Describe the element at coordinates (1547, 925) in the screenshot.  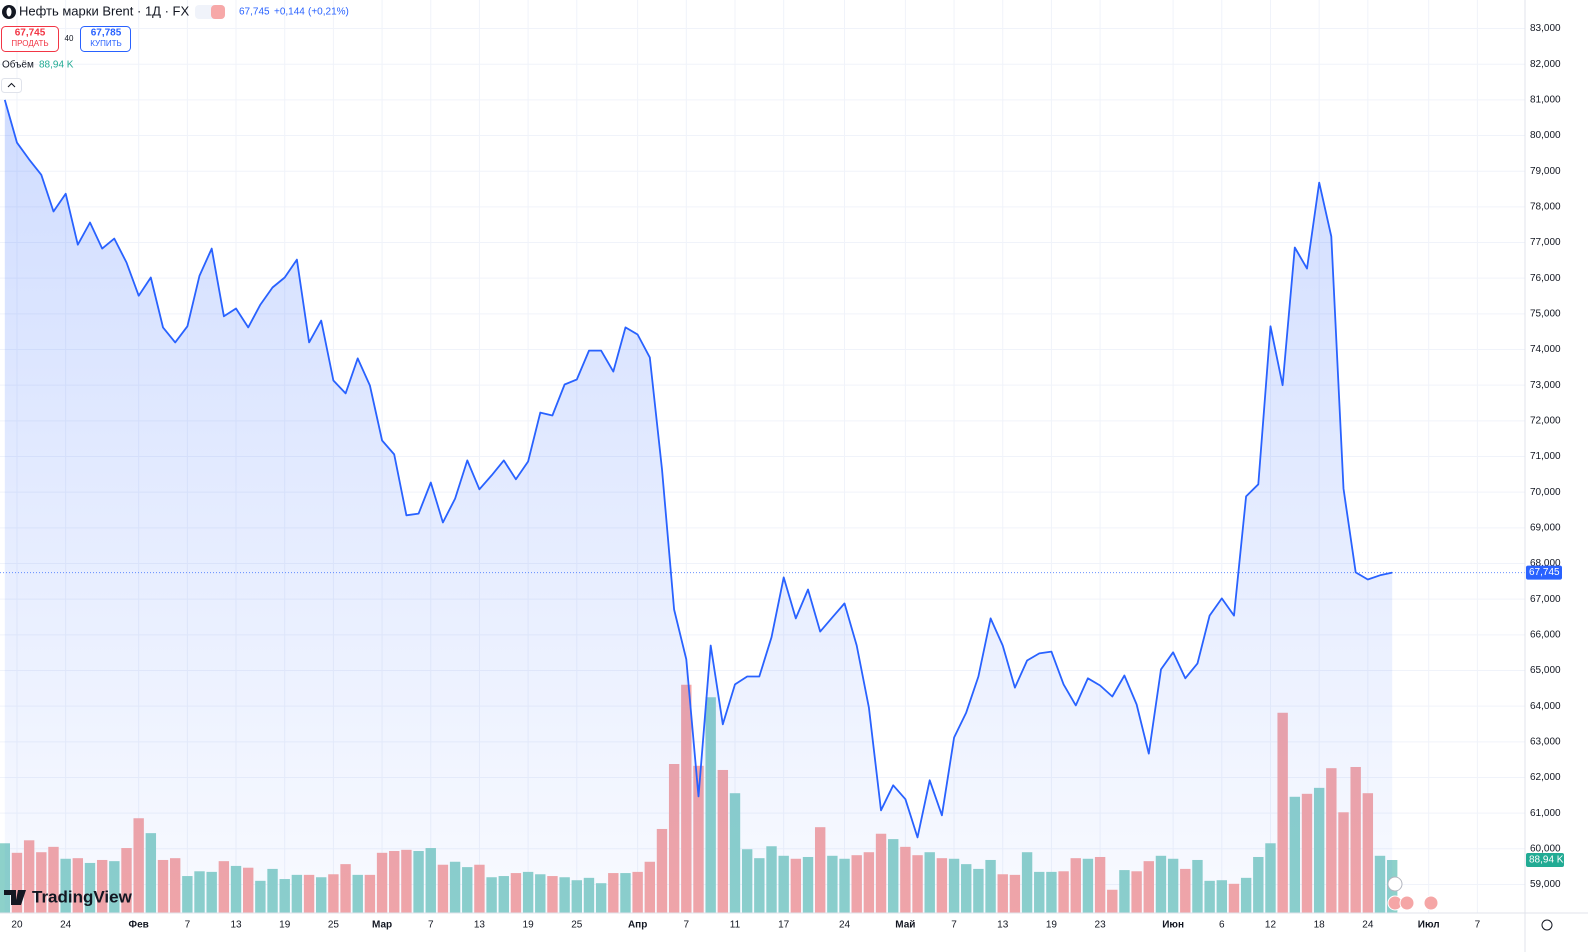
I see `settings-icon` at that location.